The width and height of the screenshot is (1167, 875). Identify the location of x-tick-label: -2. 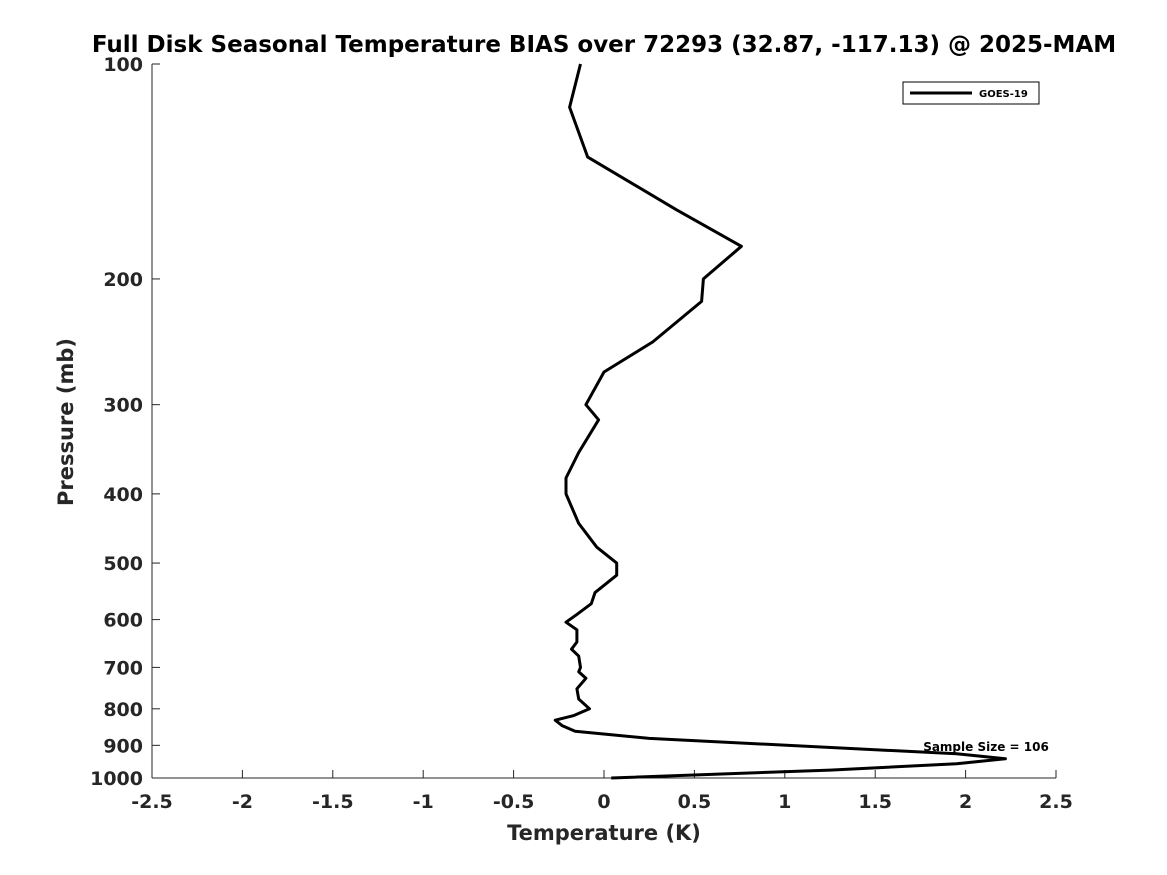
(242, 802).